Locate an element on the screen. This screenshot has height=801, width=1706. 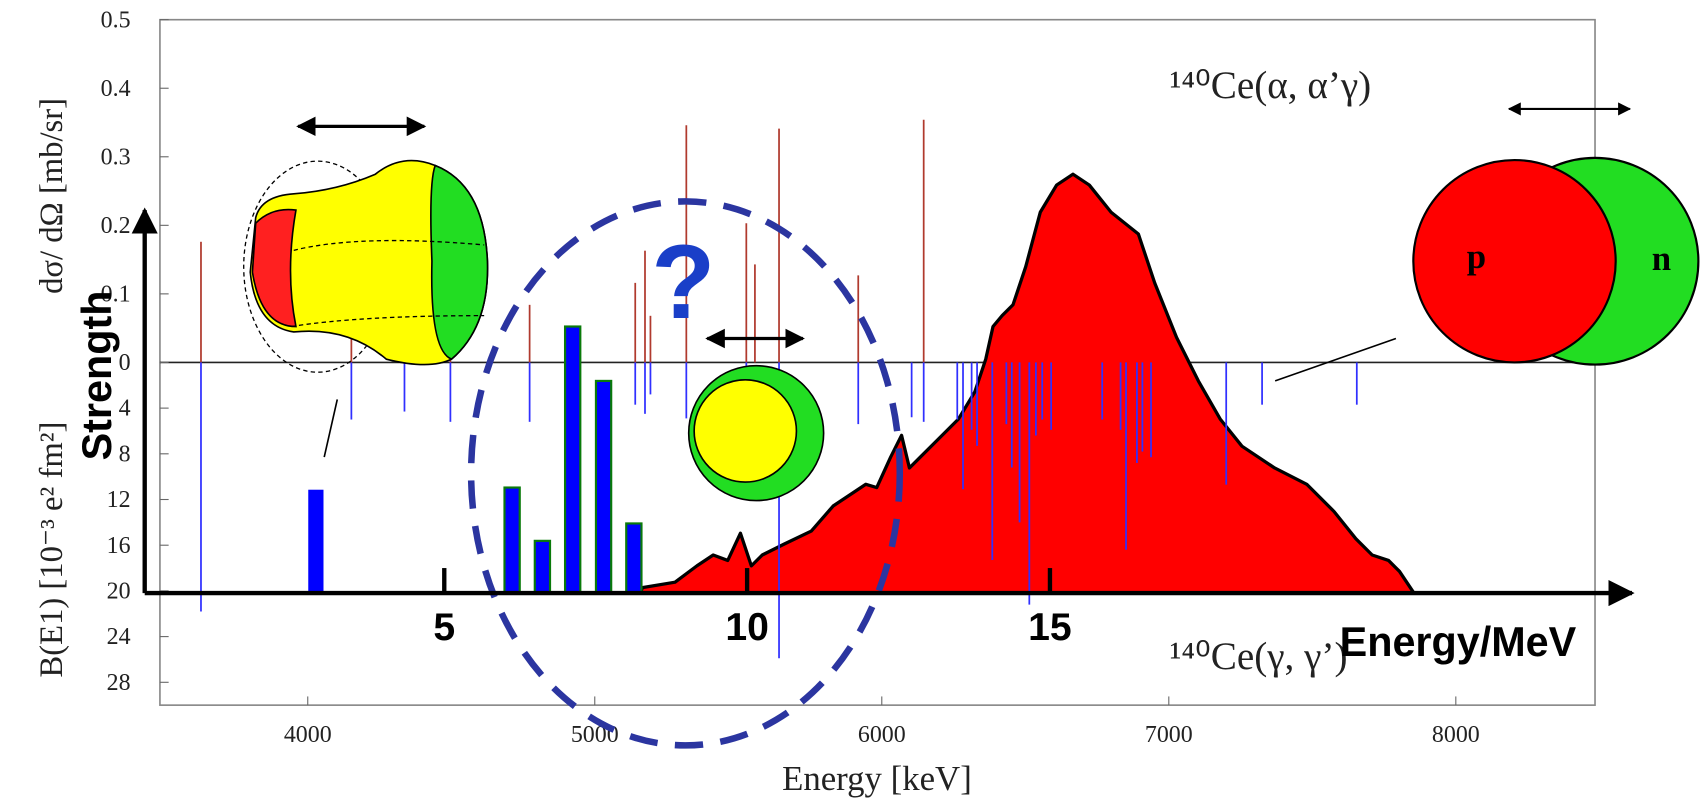
nucleus-dash is located at coordinates (388, 283).